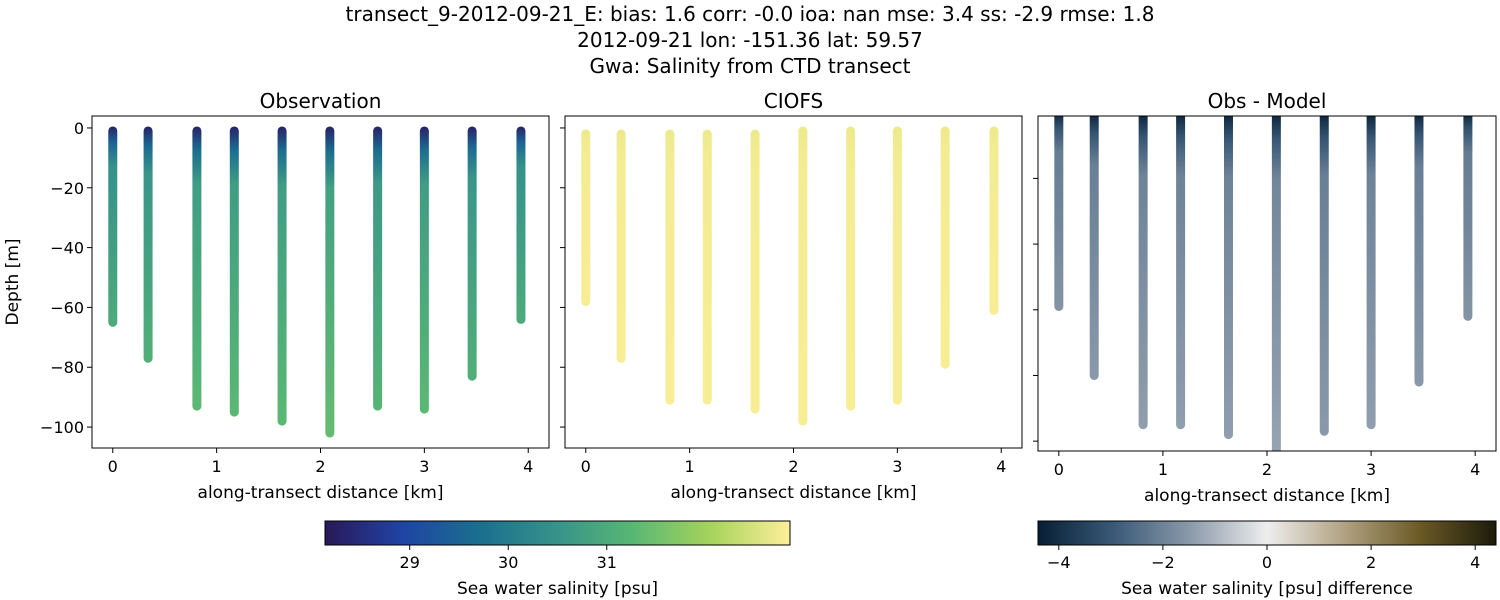 This screenshot has height=600, width=1500. Describe the element at coordinates (557, 559) in the screenshot. I see `colorbar-1: 29 30 31 Sea water salinity [psu]` at that location.